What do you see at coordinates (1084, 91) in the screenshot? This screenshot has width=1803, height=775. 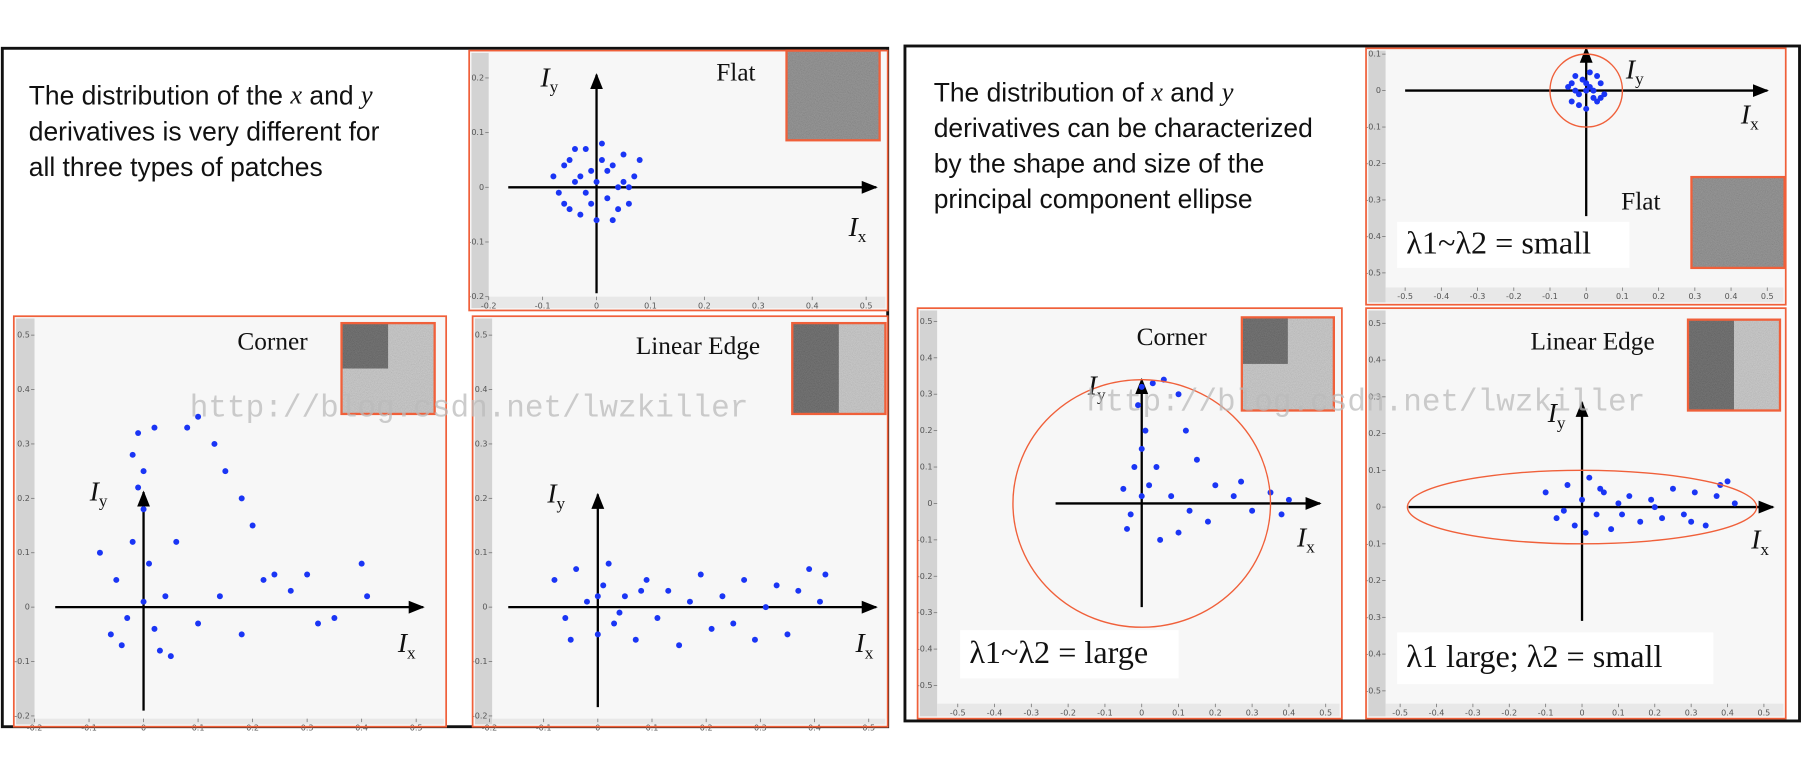 I see `slide-text: The distribution of x and y` at bounding box center [1084, 91].